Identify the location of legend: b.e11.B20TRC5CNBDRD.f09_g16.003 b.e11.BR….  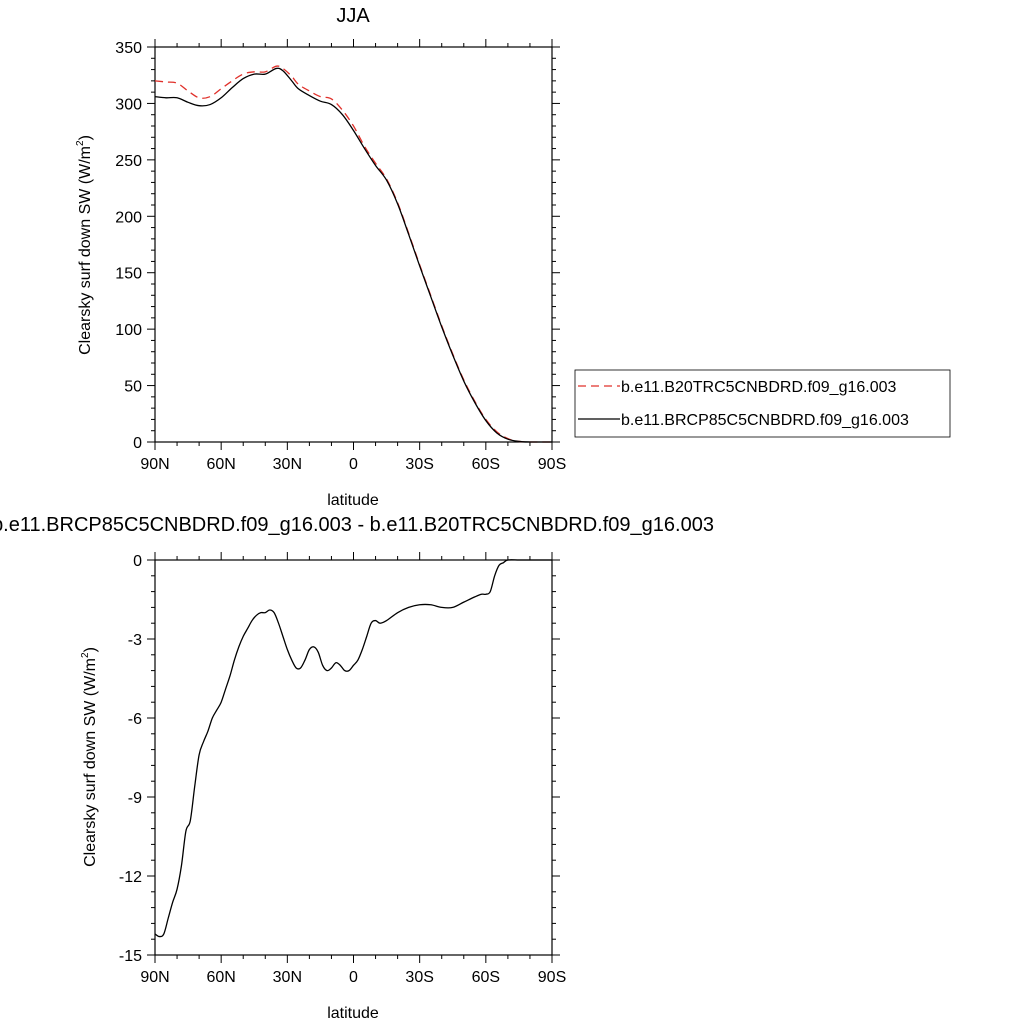
(762, 403).